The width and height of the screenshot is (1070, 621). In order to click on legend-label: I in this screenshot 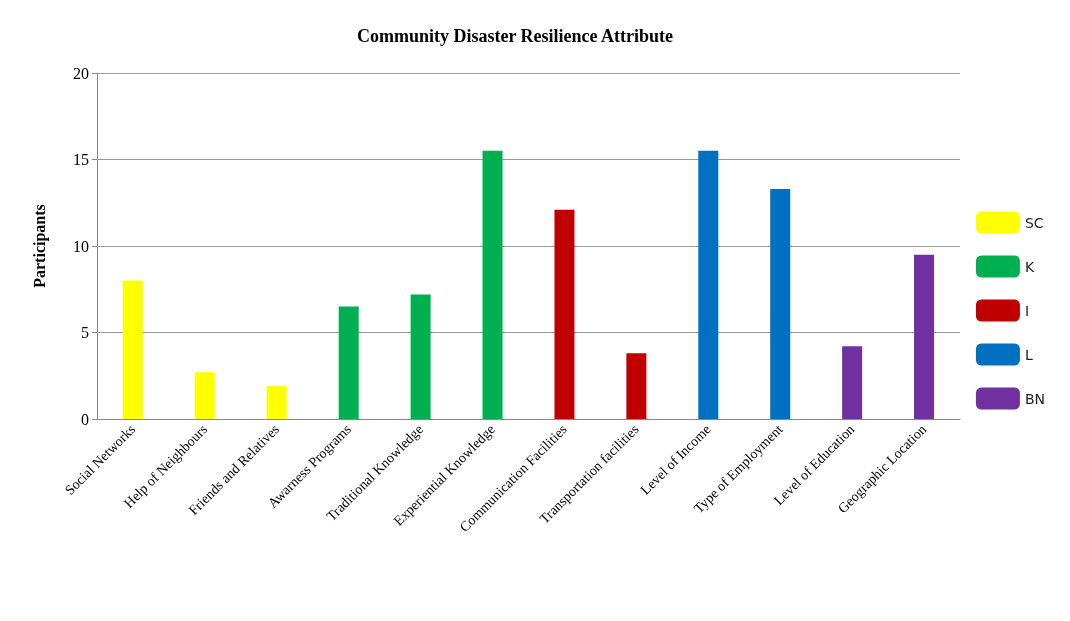, I will do `click(1027, 310)`.